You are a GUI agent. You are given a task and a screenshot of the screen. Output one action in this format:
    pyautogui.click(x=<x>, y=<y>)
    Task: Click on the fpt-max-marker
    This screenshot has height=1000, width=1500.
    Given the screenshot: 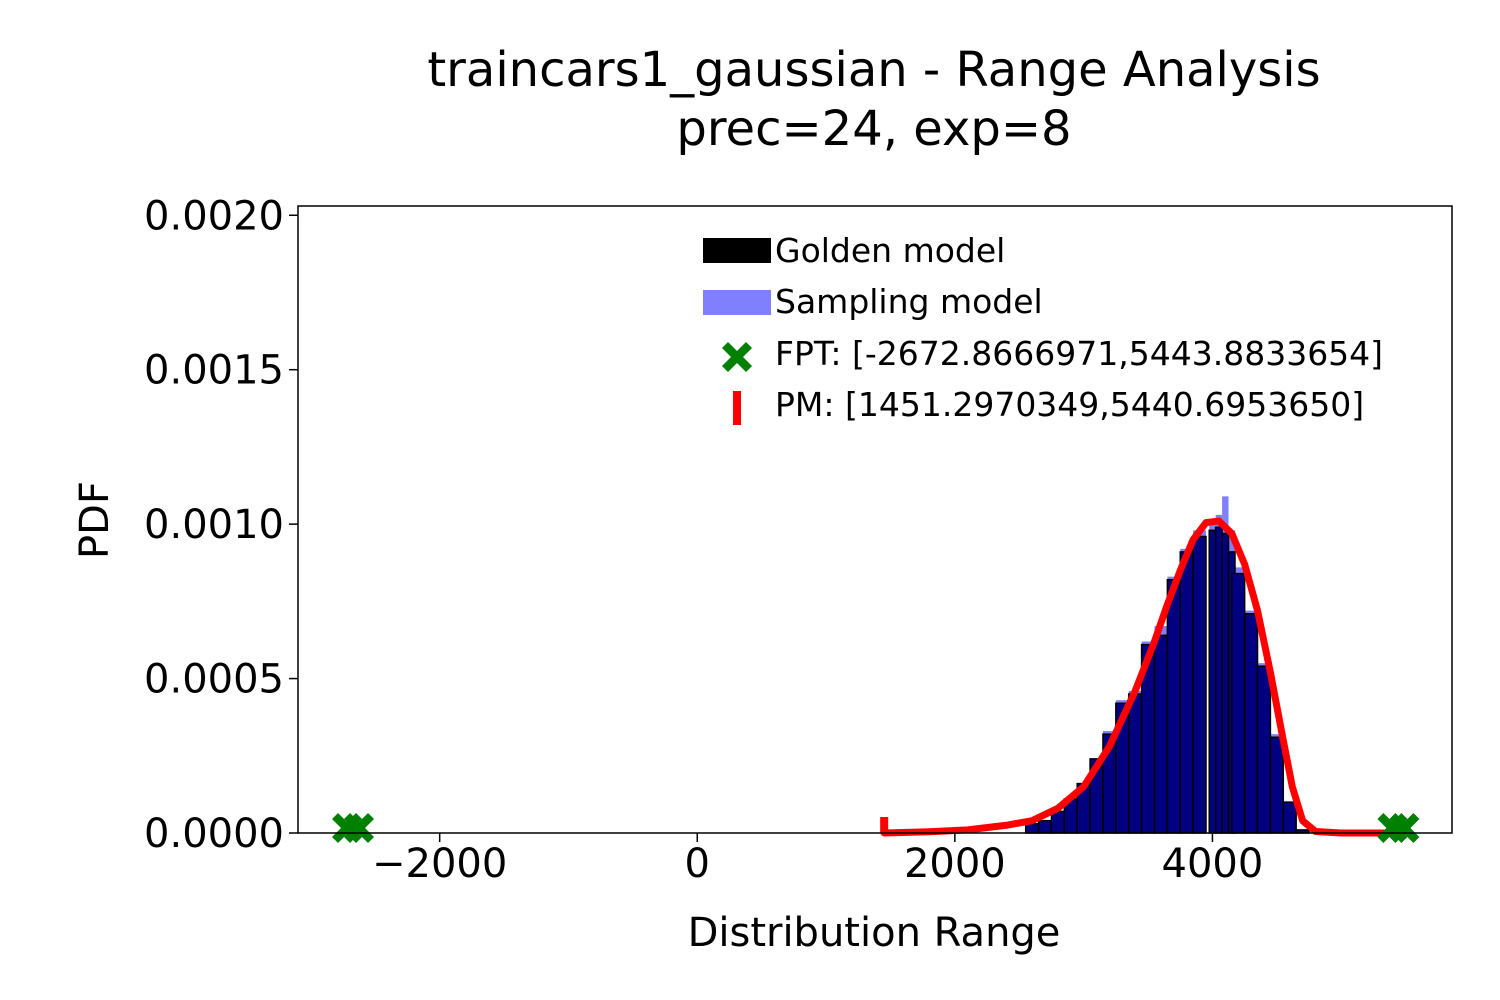 What is the action you would take?
    pyautogui.click(x=1404, y=828)
    